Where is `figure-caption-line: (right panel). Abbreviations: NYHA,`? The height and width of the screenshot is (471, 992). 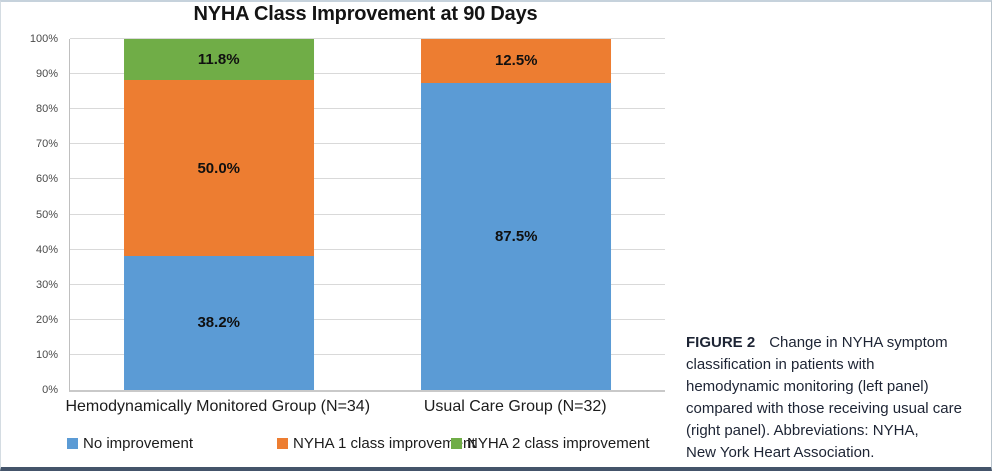 figure-caption-line: (right panel). Abbreviations: NYHA, is located at coordinates (838, 431).